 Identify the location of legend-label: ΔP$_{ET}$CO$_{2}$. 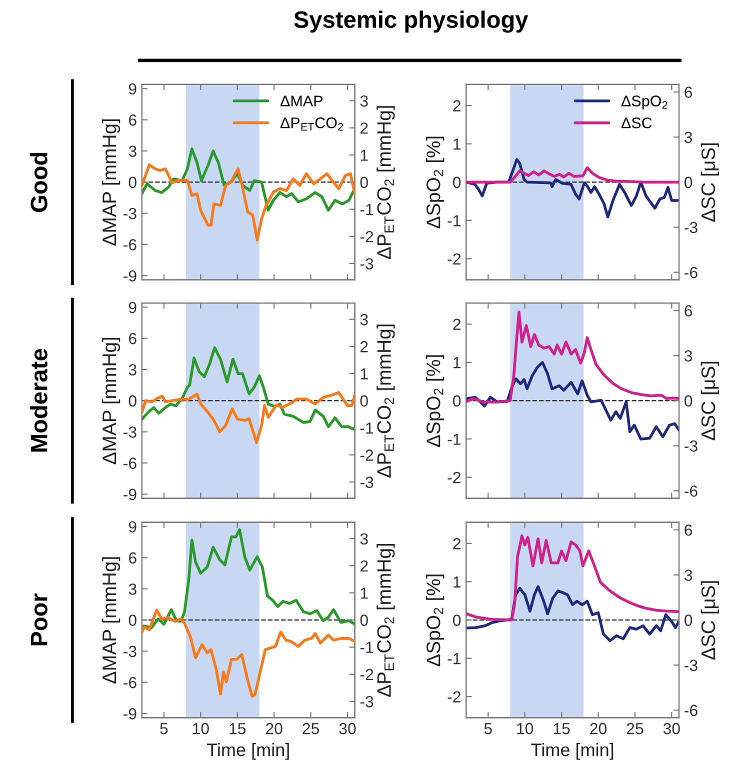
(312, 124).